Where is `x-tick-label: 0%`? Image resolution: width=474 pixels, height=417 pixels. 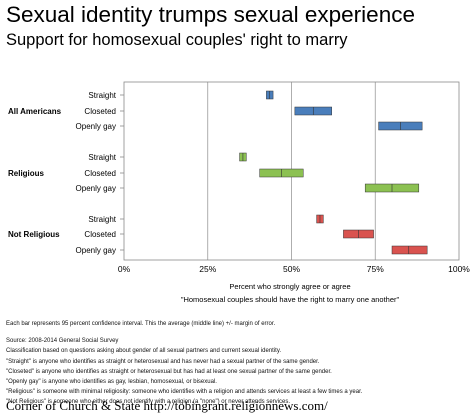 x-tick-label: 0% is located at coordinates (124, 269).